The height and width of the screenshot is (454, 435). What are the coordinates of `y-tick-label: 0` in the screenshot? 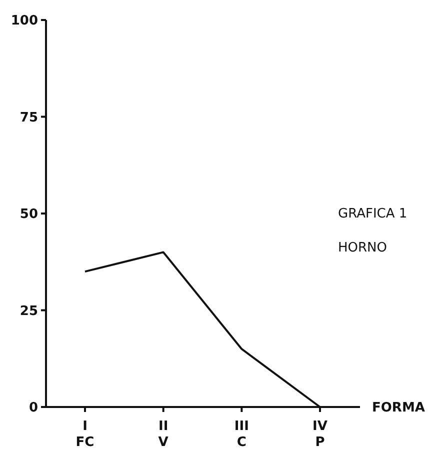 It's located at (33, 408).